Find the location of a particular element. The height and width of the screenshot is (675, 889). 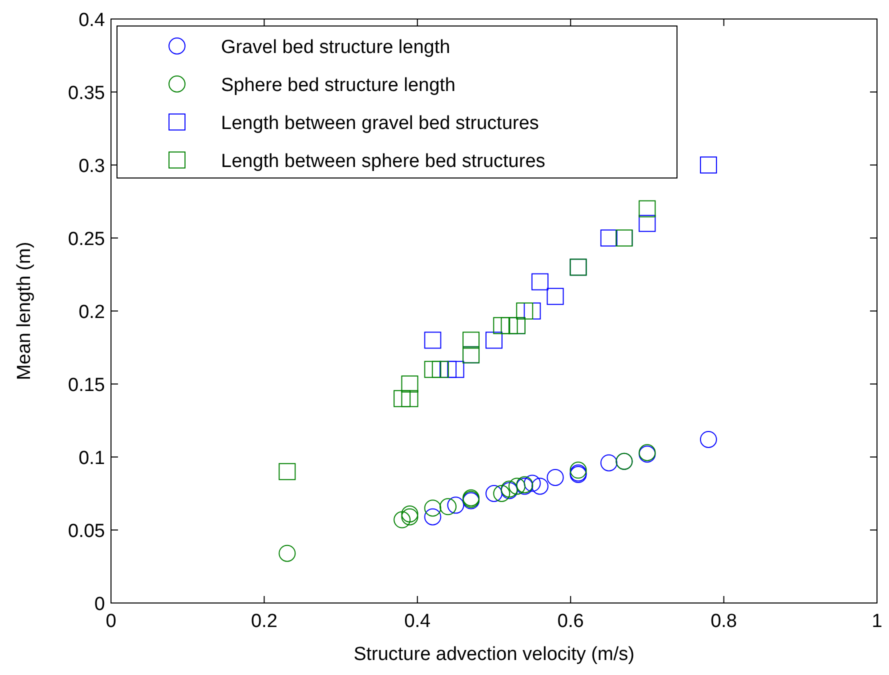

y-tick-label: 0.15 is located at coordinates (86, 385).